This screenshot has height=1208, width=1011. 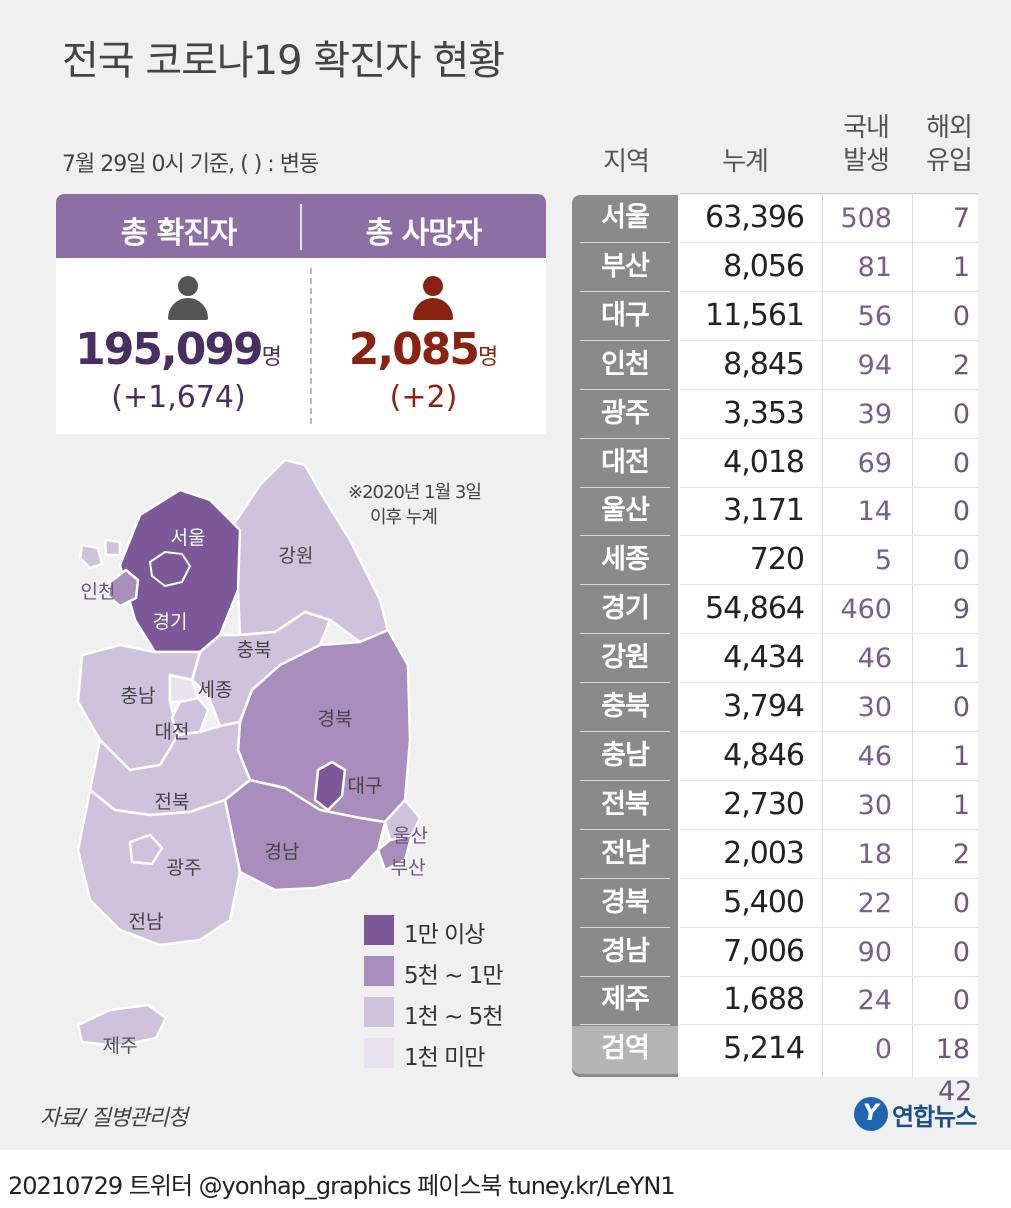 I want to click on map-region-gwangju, so click(x=146, y=849).